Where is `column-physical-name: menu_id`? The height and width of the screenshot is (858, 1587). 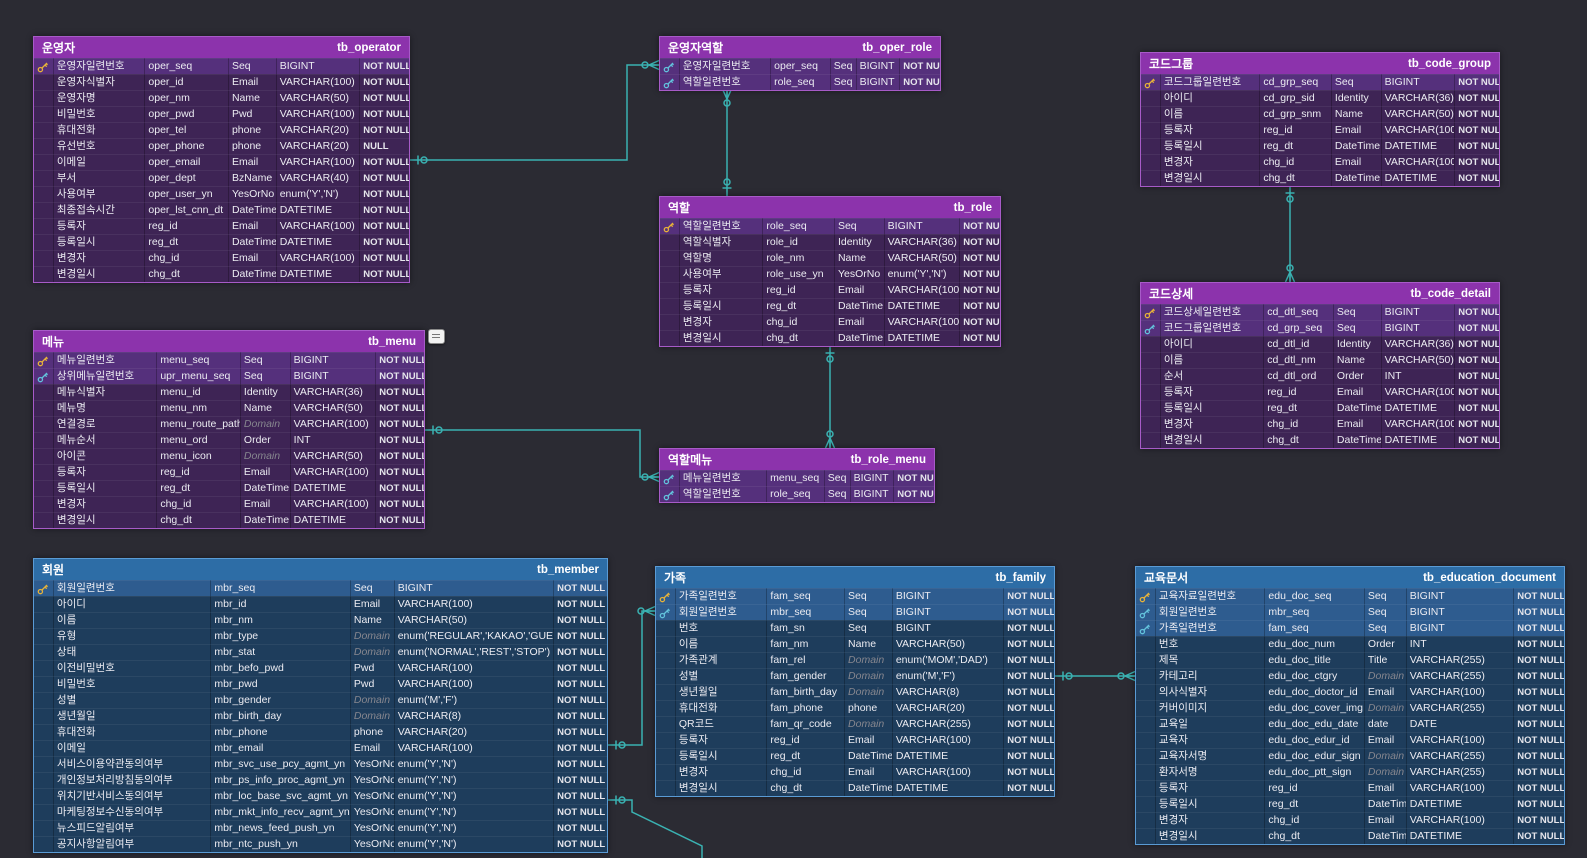 column-physical-name: menu_id is located at coordinates (199, 392).